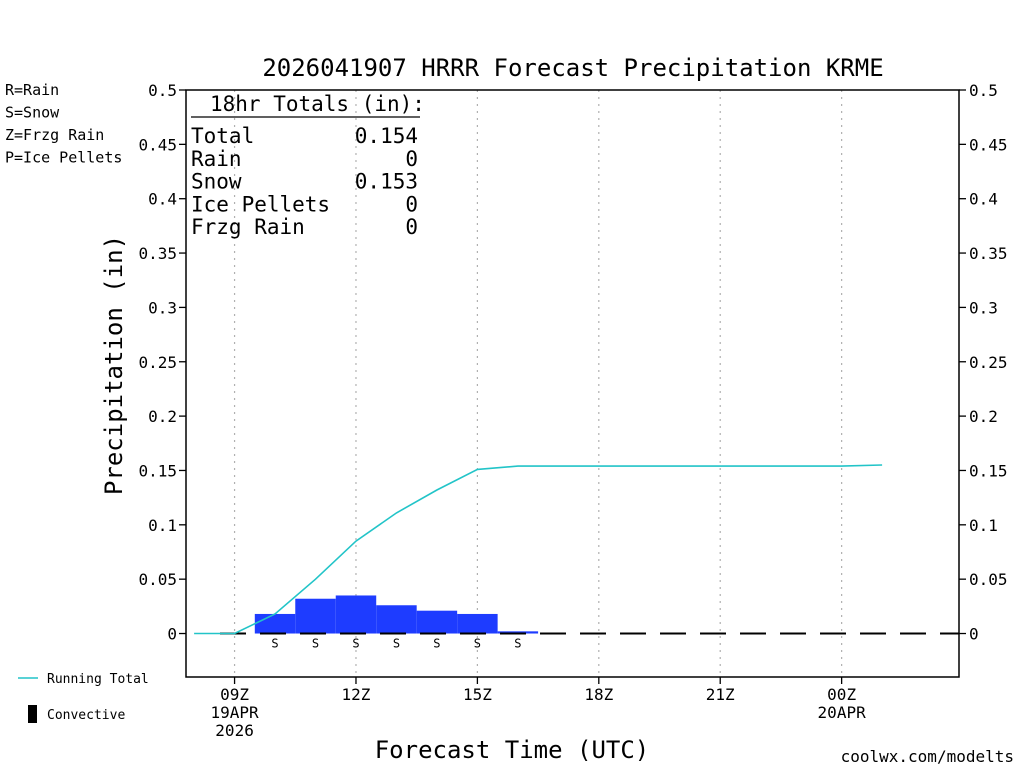 The width and height of the screenshot is (1024, 768). I want to click on precip-type-legend: R=Rain S=Snow Z=Frzg Rain P=Ice Pellets, so click(63, 124).